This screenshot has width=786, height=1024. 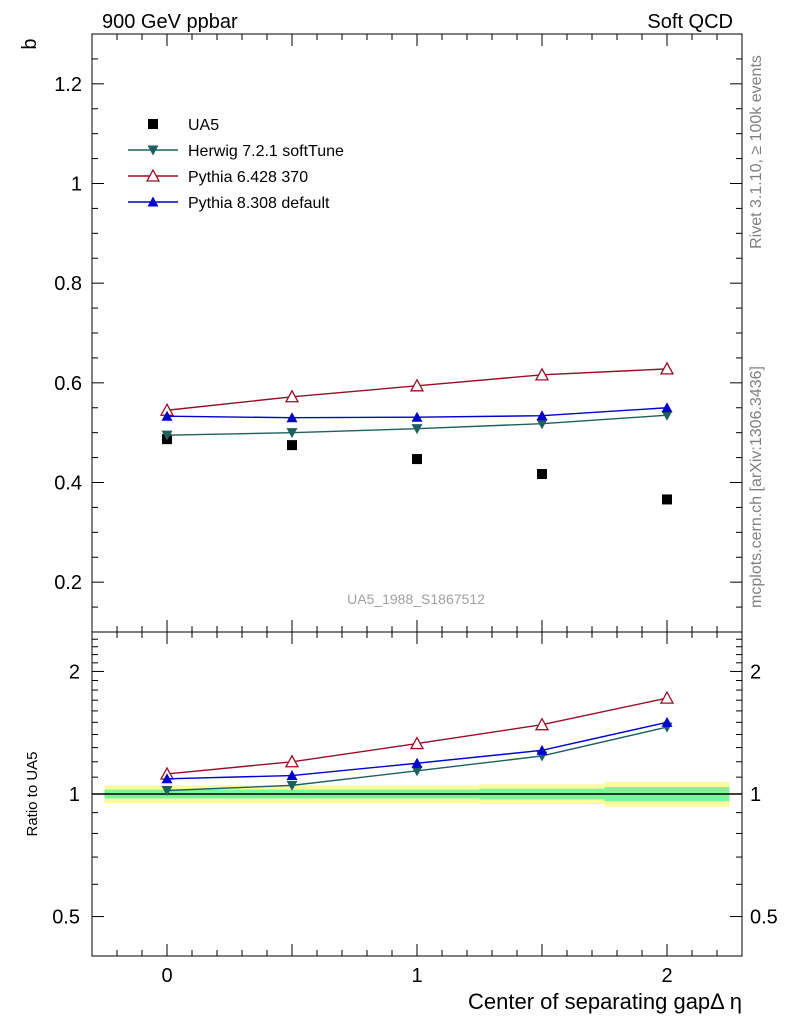 I want to click on legend-marker-herwig-7-2-1-softtune, so click(x=153, y=150).